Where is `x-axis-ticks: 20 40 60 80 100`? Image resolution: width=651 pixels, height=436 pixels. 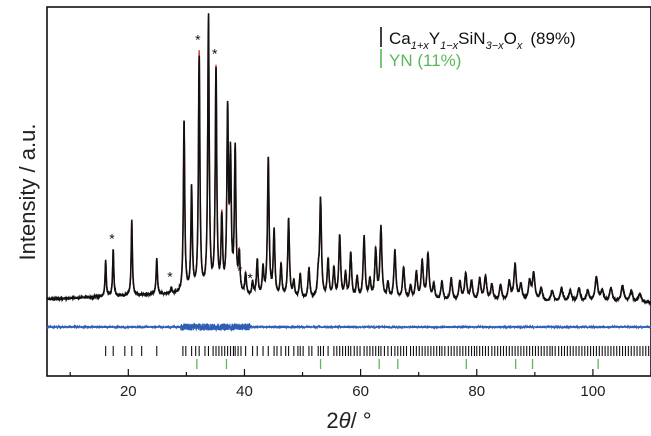
x-axis-ticks: 20 40 60 80 100 is located at coordinates (360, 384).